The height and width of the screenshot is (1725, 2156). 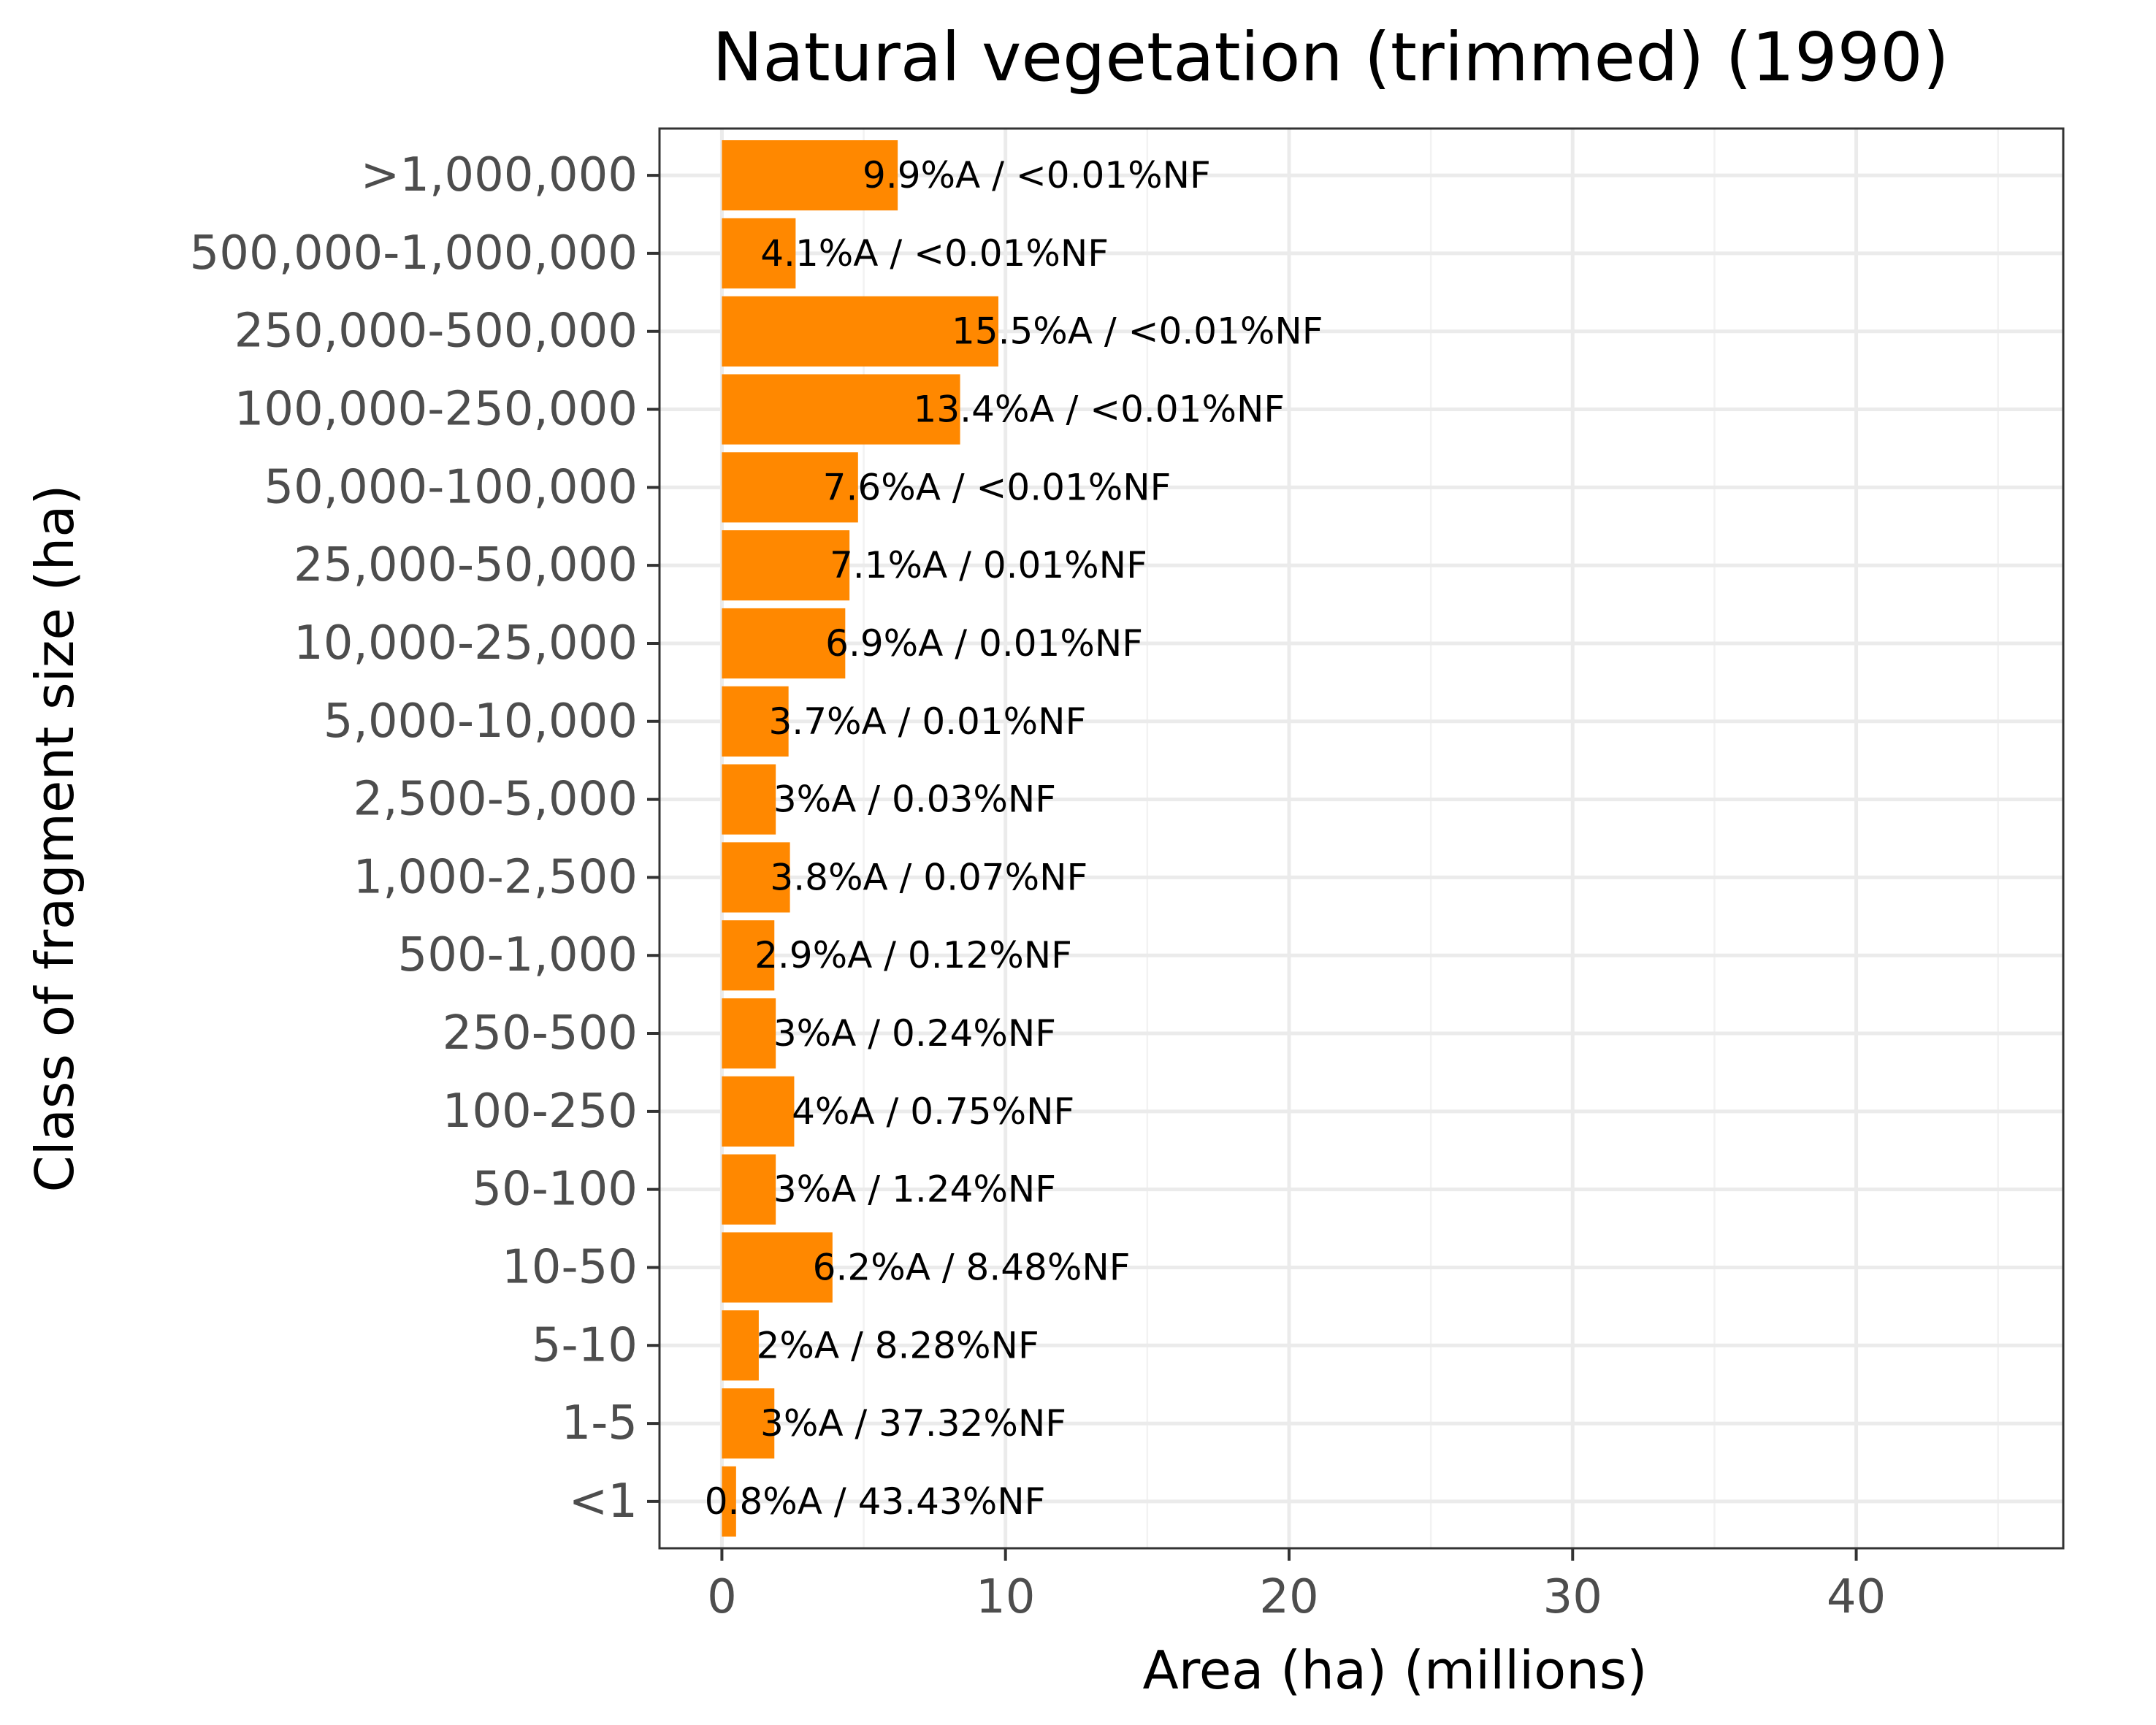 I want to click on data-label: 13.4%A / <0.01%NF, so click(x=1099, y=410).